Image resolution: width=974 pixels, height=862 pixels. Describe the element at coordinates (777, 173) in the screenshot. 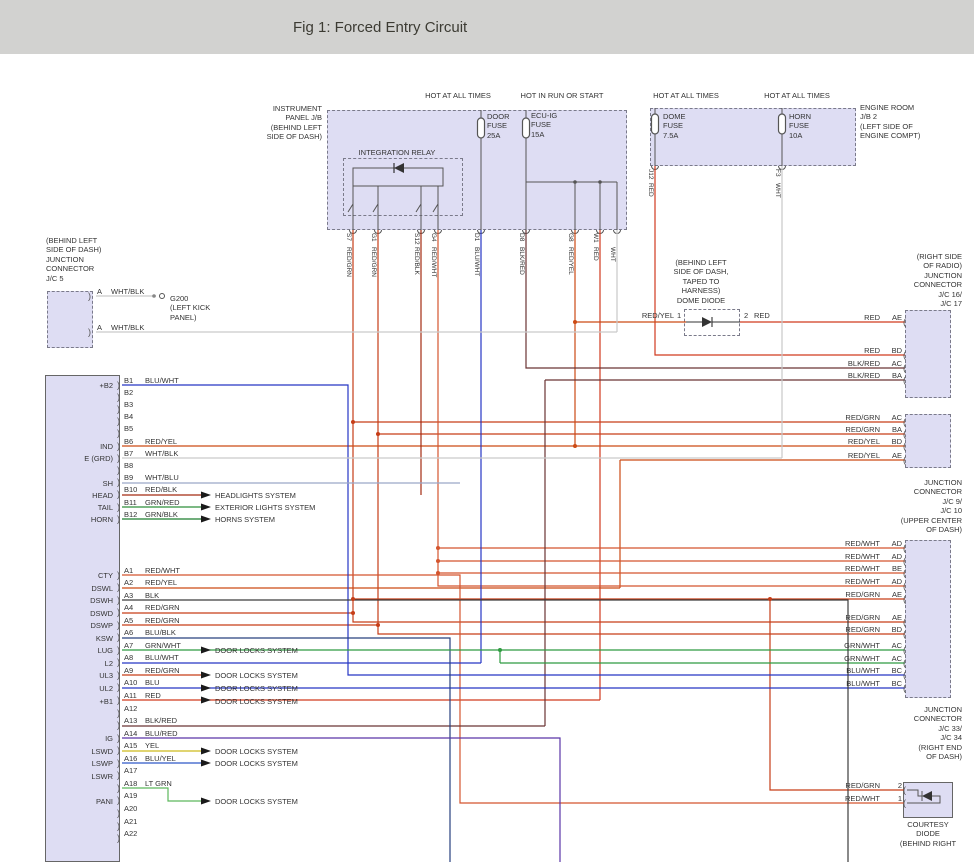

I see `terminal-code: F3` at that location.